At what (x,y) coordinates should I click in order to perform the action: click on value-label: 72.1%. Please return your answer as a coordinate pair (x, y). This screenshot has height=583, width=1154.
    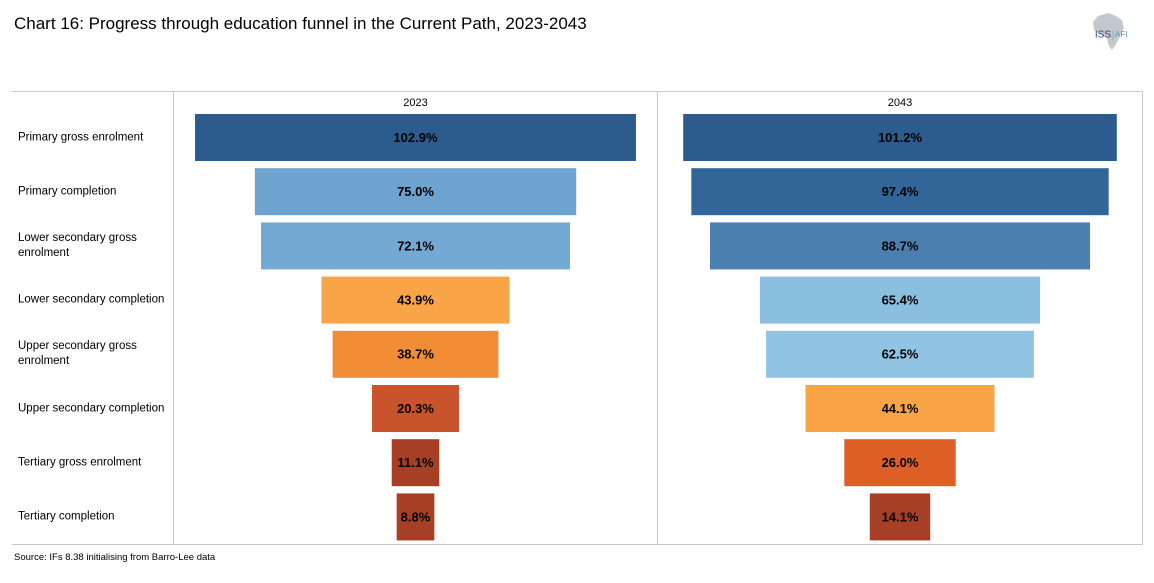
    Looking at the image, I should click on (415, 245).